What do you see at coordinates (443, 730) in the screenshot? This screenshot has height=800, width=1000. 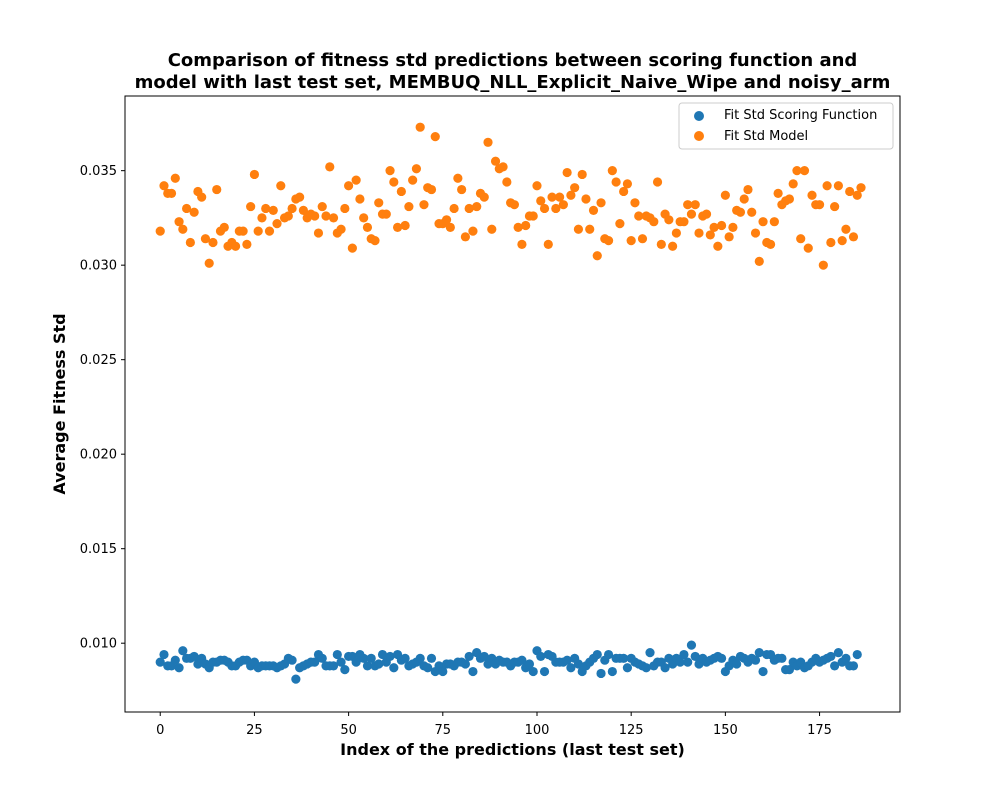 I see `x-tick-label: 75` at bounding box center [443, 730].